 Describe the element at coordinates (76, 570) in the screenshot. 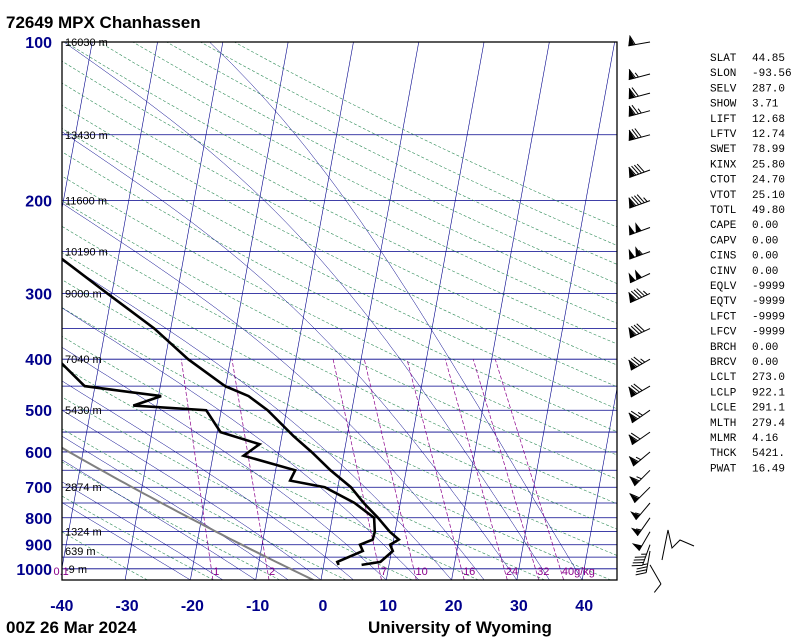

I see `height-label: -9 m` at that location.